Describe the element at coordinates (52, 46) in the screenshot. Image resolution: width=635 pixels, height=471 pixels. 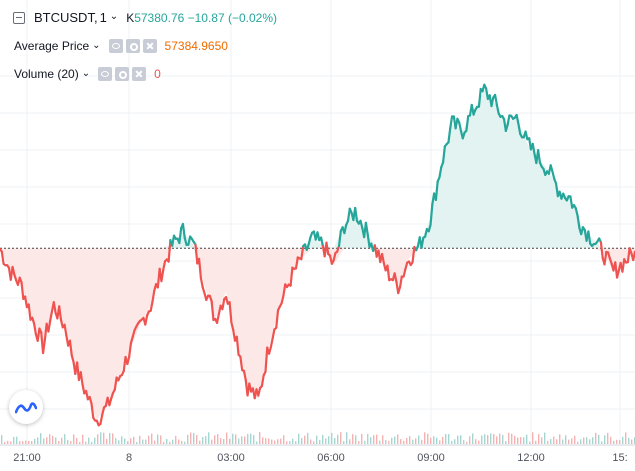
I see `average-price-label: Average Price` at that location.